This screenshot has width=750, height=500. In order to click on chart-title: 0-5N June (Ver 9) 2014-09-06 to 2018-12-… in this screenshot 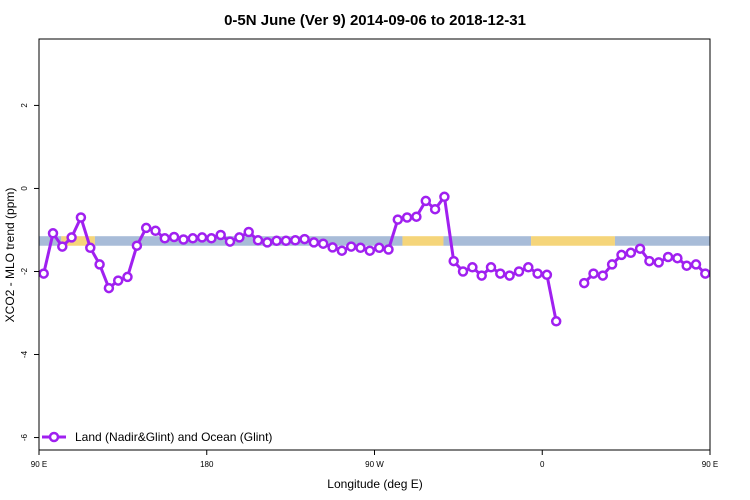, I will do `click(375, 20)`.